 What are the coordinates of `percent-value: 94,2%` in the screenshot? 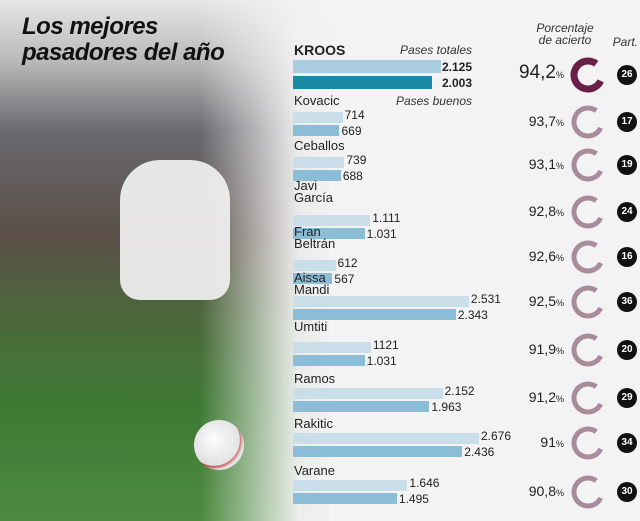 It's located at (541, 72).